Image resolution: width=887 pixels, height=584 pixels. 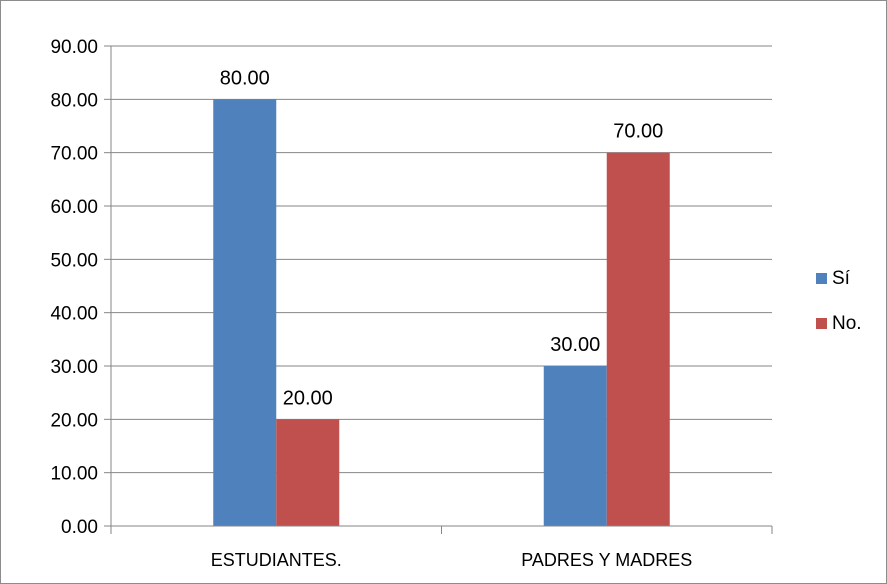 What do you see at coordinates (74, 474) in the screenshot?
I see `y-tick-label: 10.00` at bounding box center [74, 474].